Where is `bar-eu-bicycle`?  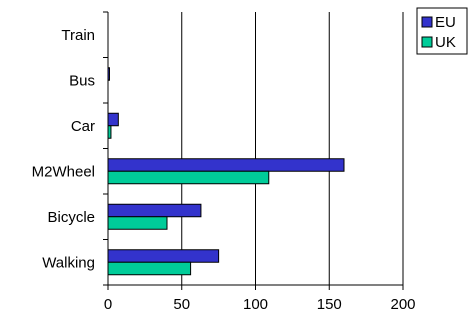 bar-eu-bicycle is located at coordinates (154, 210).